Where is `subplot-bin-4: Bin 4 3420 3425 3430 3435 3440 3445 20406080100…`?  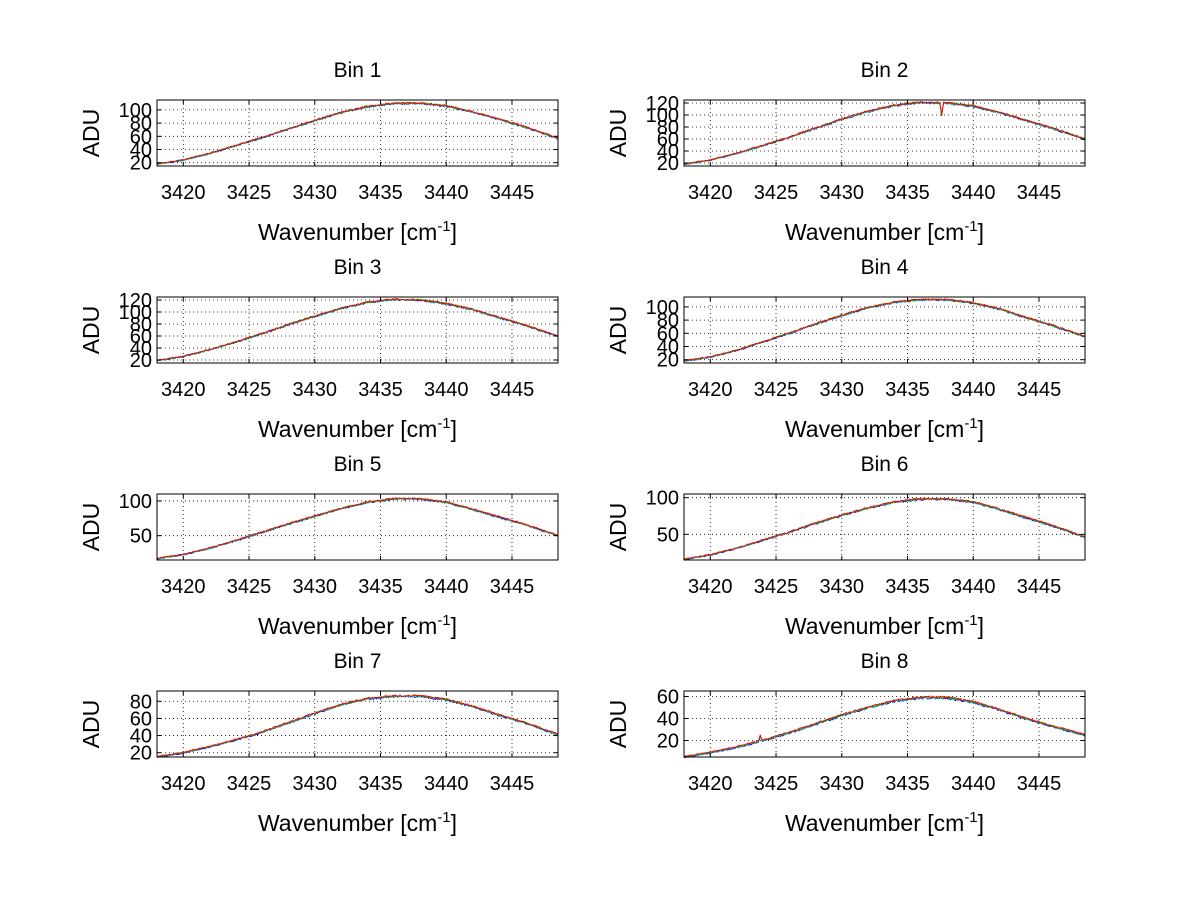 subplot-bin-4: Bin 4 3420 3425 3430 3435 3440 3445 20406080100… is located at coordinates (845, 349).